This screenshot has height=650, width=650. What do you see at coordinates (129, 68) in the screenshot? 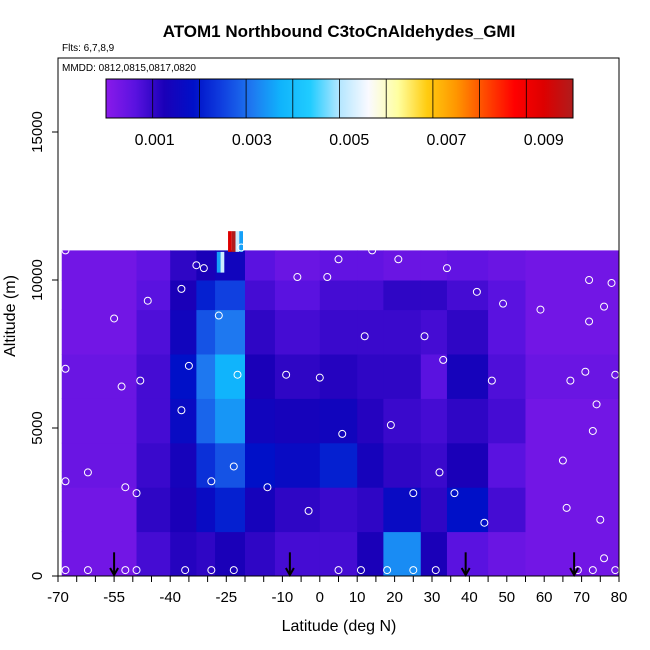
I see `dates-subtitle: MMDD: 0812,0815,0817,0820` at bounding box center [129, 68].